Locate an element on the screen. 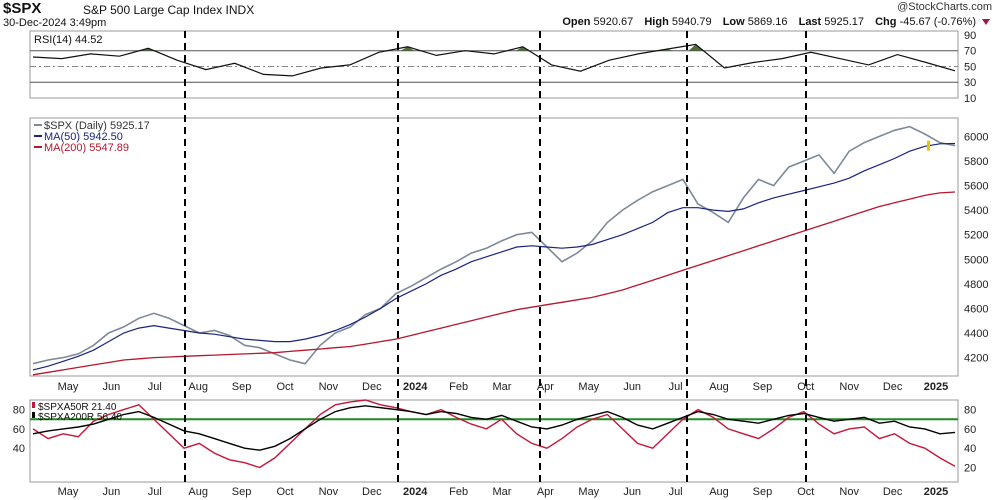  price-ytick: 5800 is located at coordinates (976, 162).